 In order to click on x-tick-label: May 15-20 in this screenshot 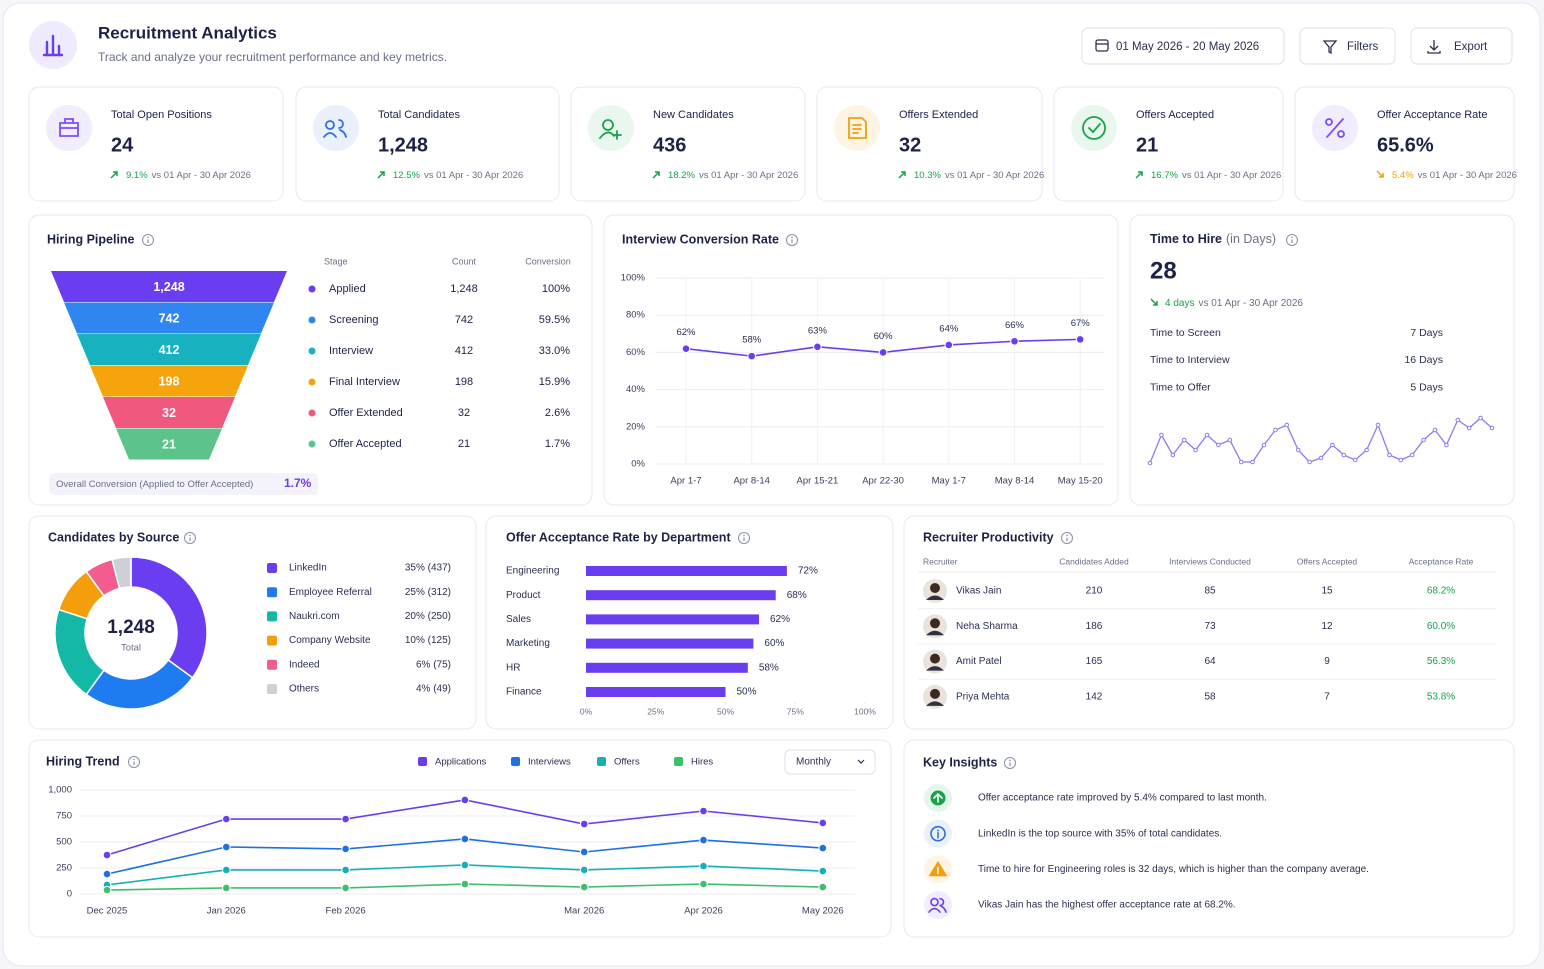, I will do `click(1080, 481)`.